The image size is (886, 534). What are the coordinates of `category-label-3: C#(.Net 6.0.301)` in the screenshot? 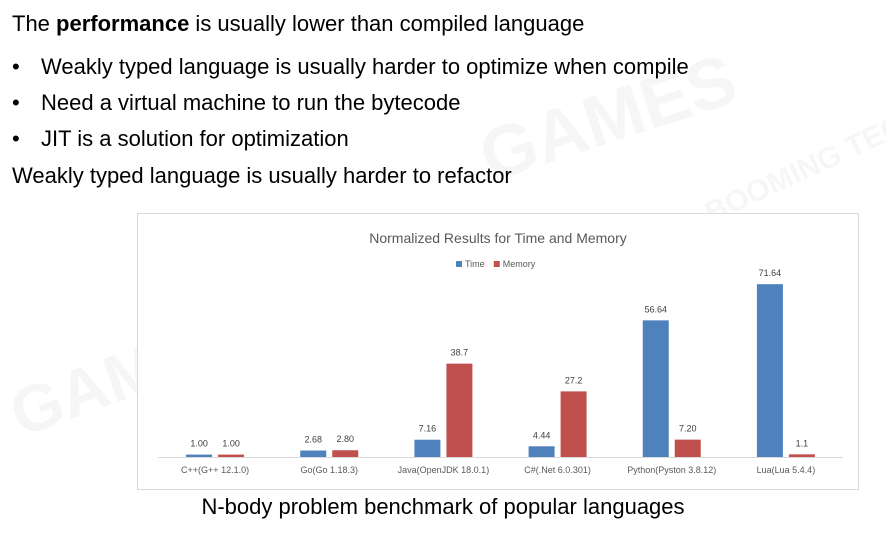 It's located at (557, 470).